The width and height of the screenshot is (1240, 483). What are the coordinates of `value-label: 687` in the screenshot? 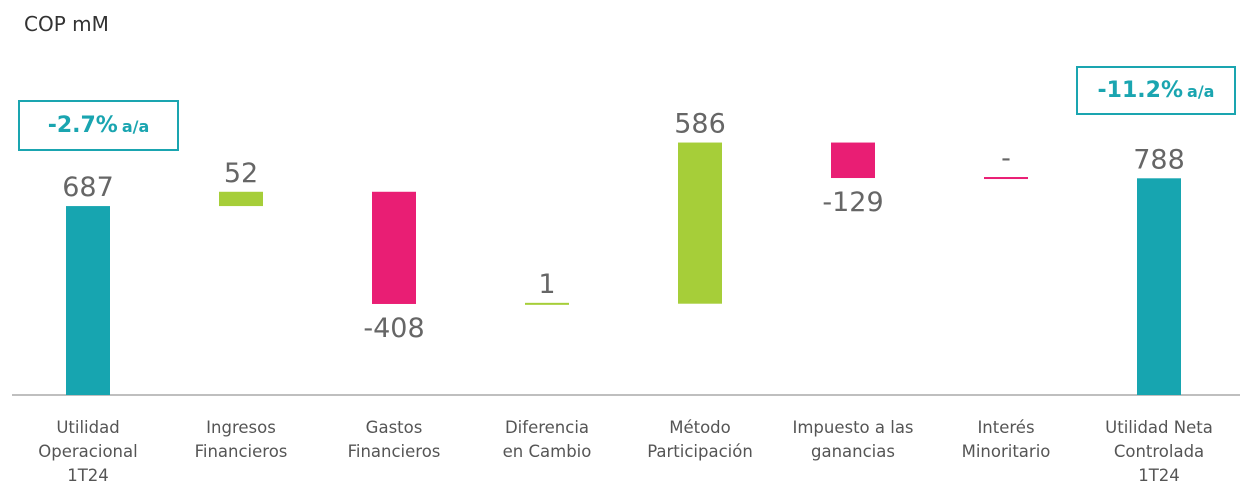 It's located at (88, 187).